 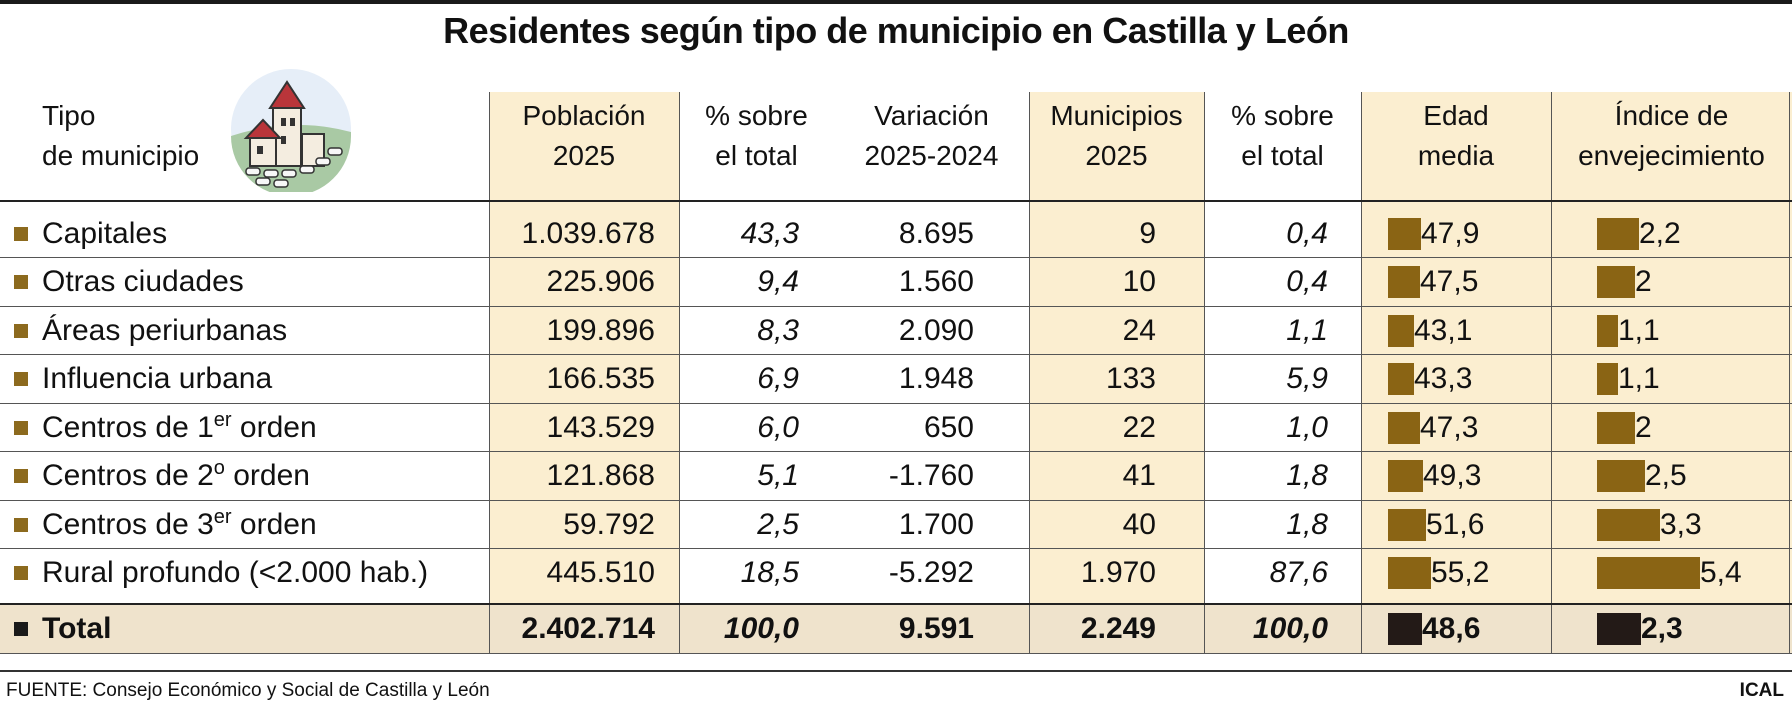 I want to click on header-tipo: Tipo de municipio, so click(x=121, y=135).